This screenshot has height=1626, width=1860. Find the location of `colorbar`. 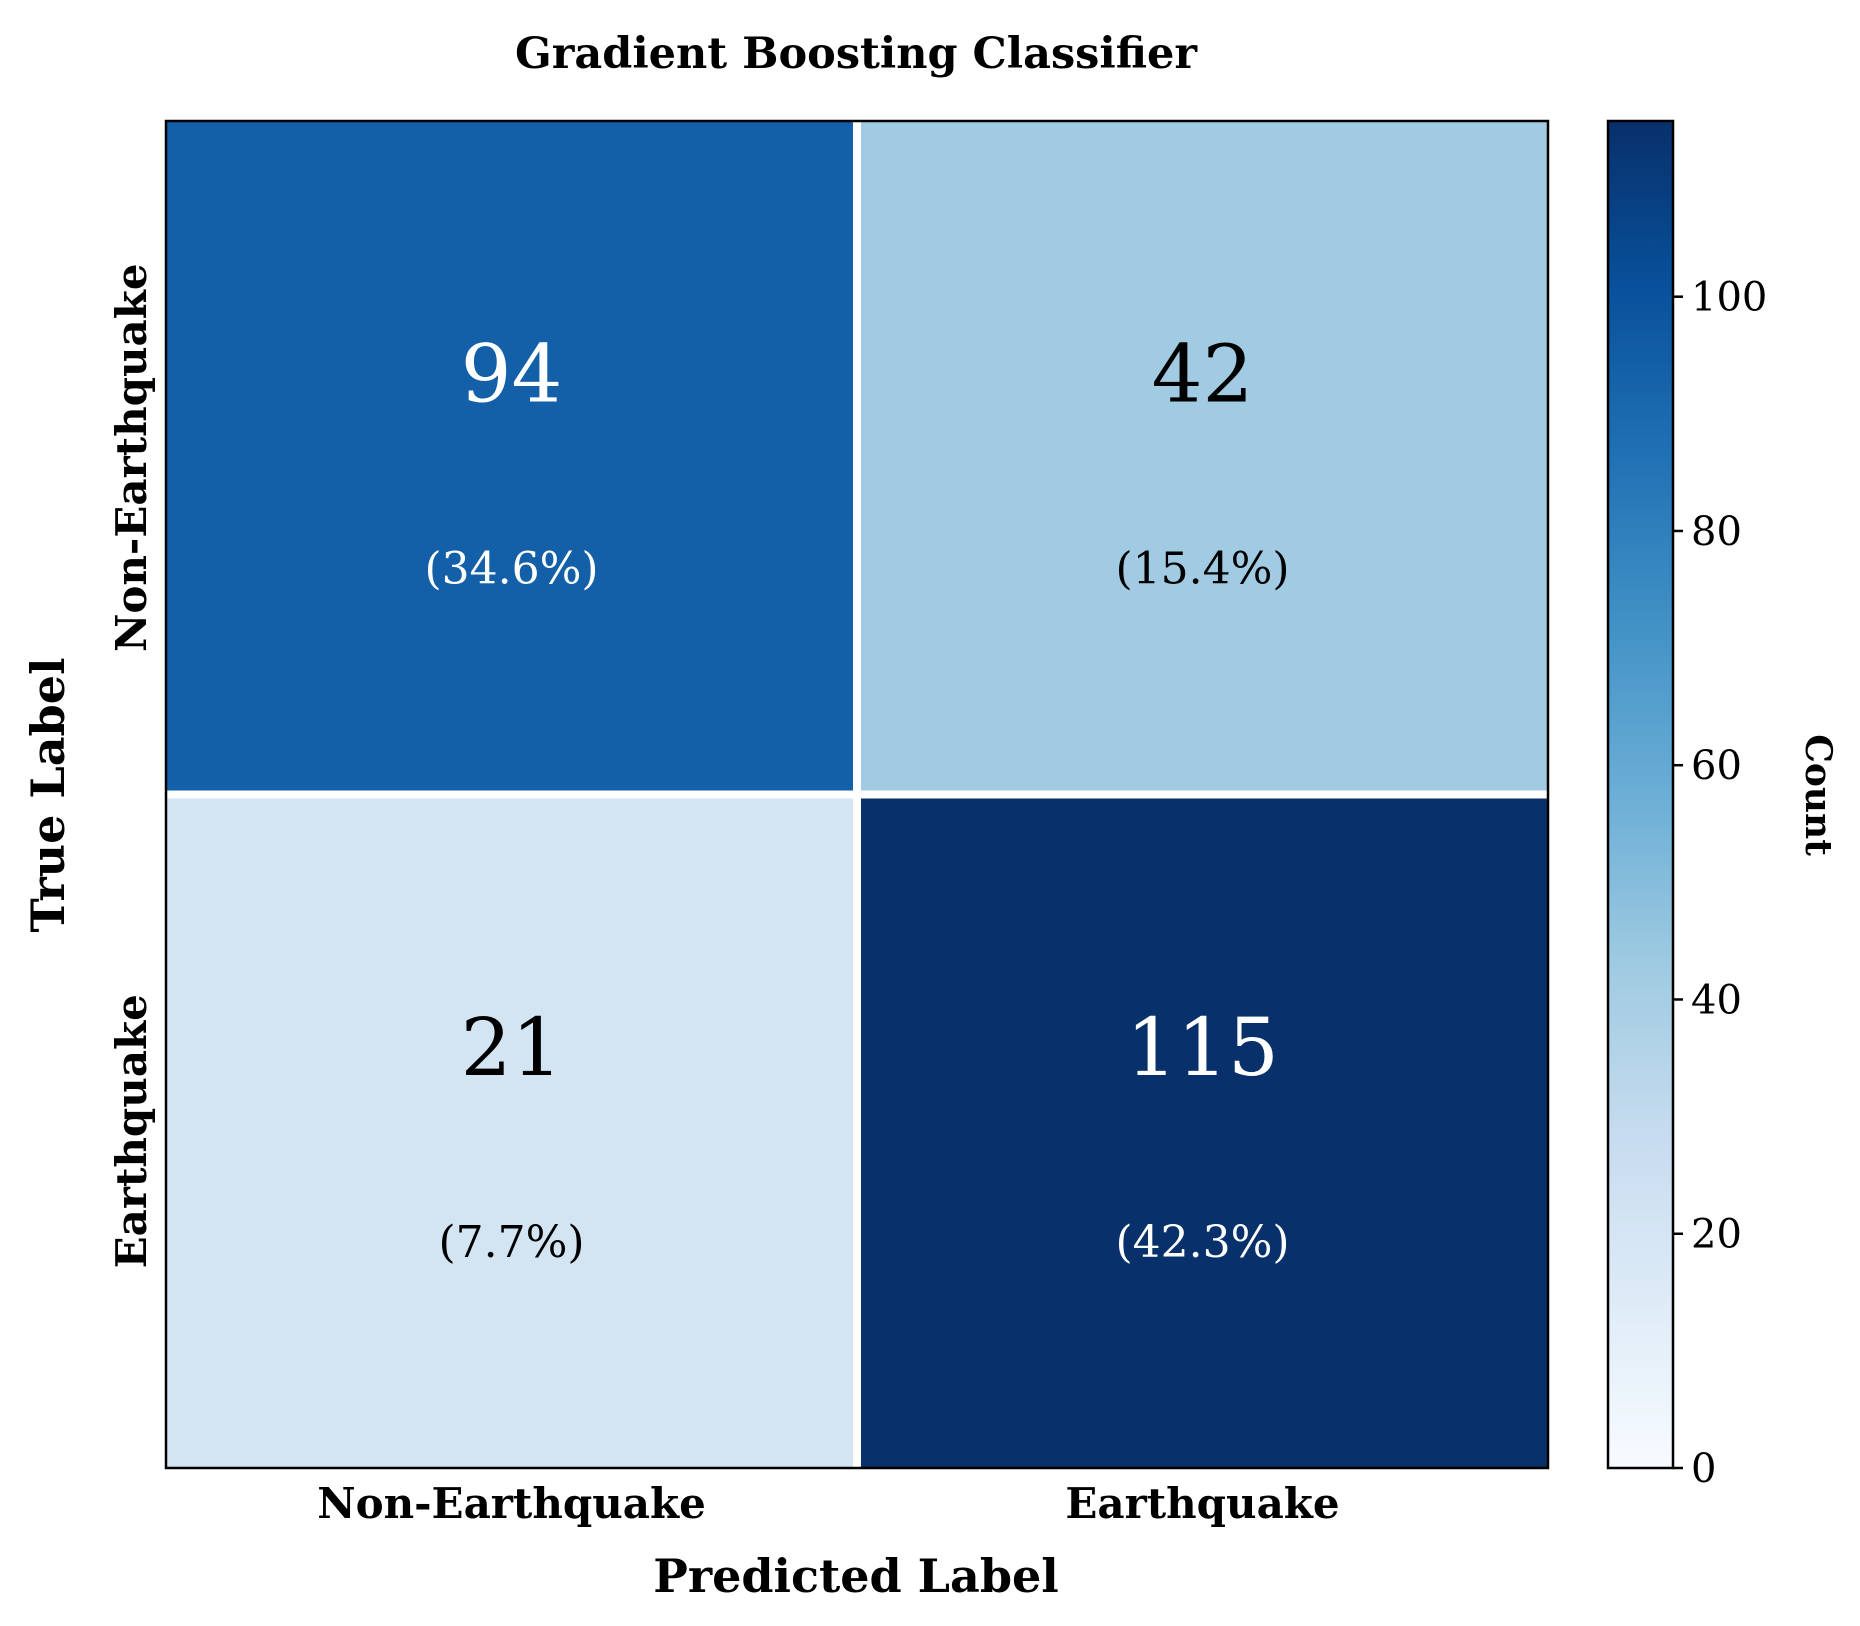

colorbar is located at coordinates (1640, 794).